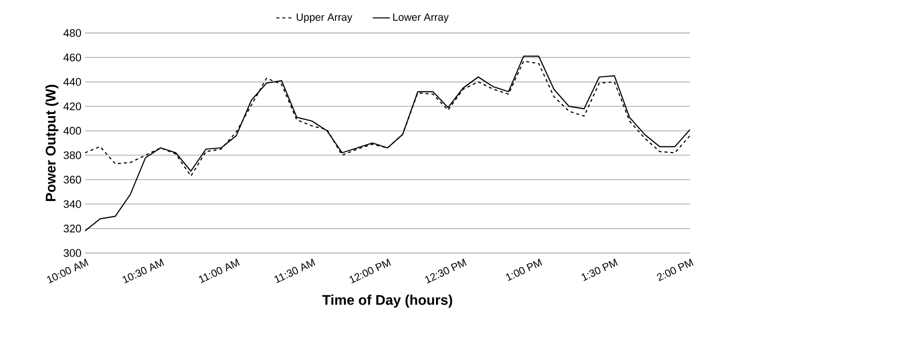 This screenshot has width=903, height=360. Describe the element at coordinates (72, 33) in the screenshot. I see `y-tick-label: 480` at that location.